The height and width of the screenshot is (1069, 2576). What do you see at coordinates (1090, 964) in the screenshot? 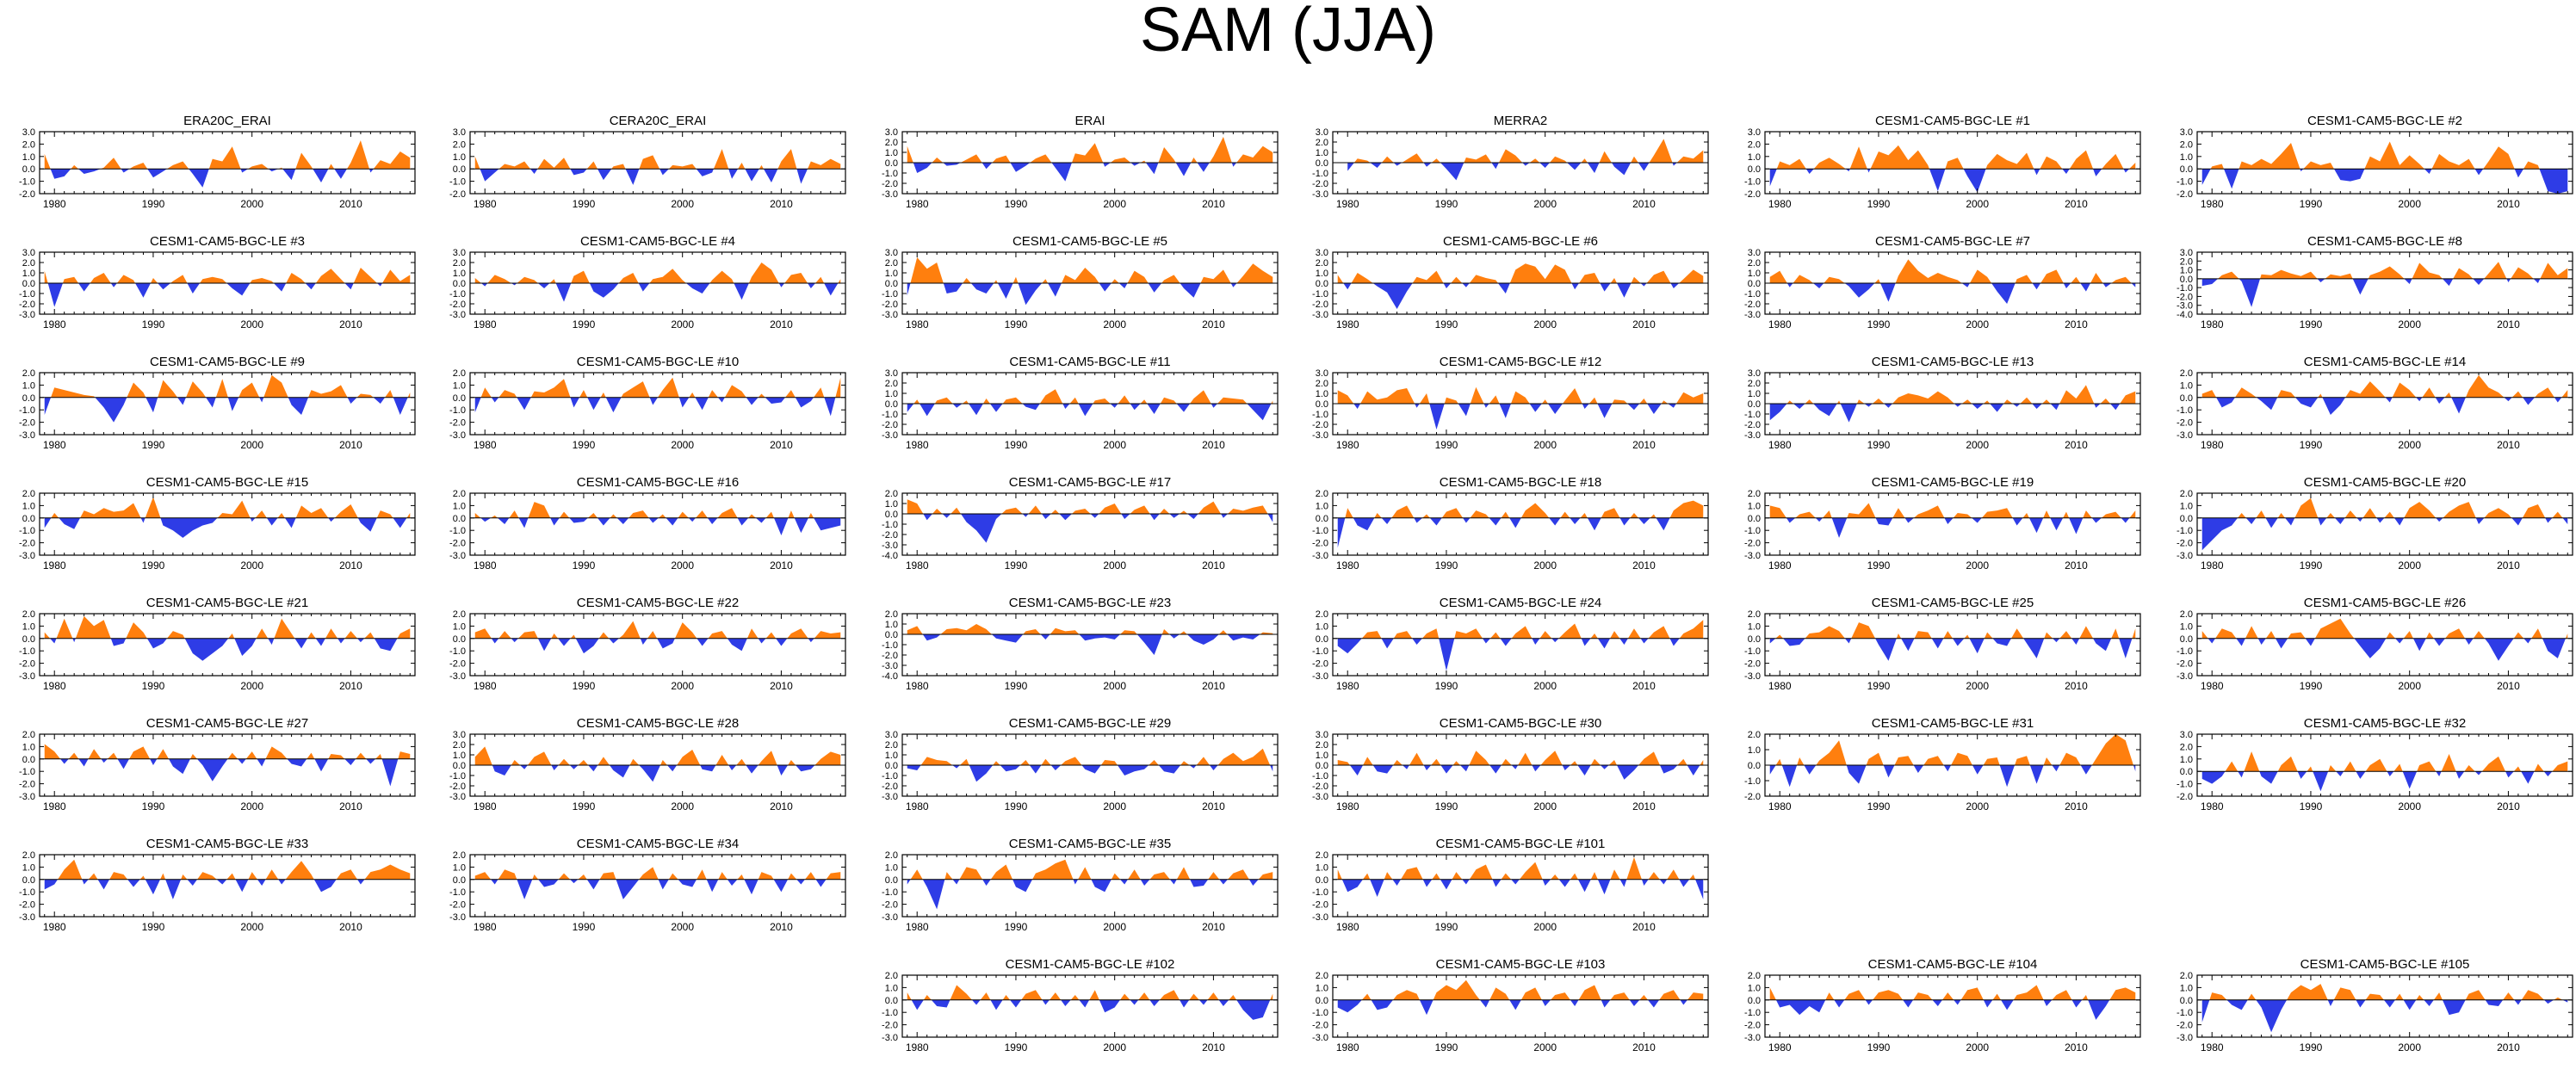
I see `chart-title: CESM1-CAM5-BGC-LE #102` at bounding box center [1090, 964].